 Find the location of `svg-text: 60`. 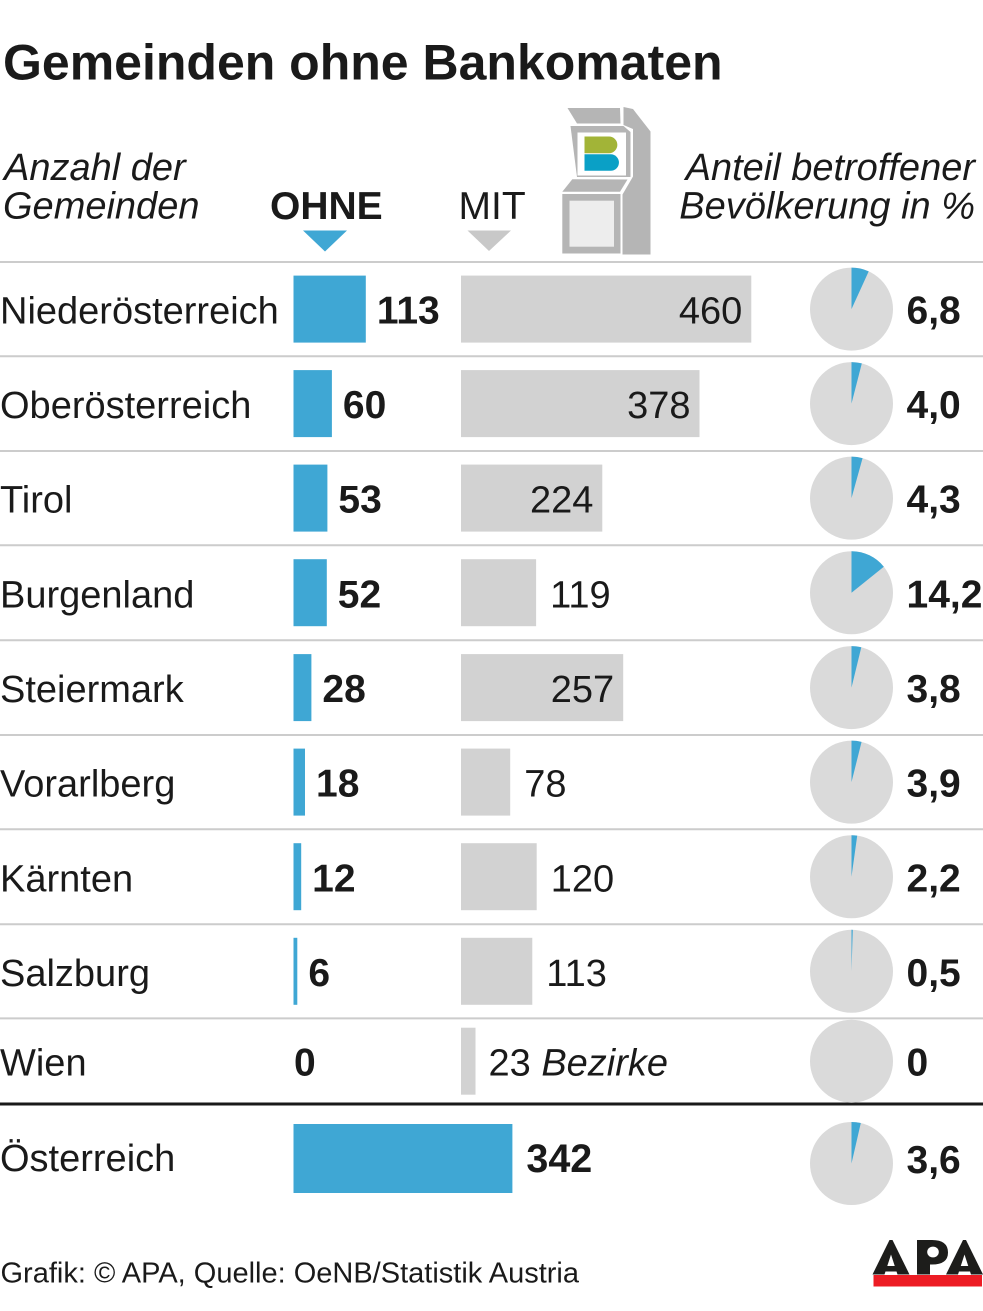

svg-text: 60 is located at coordinates (364, 405).